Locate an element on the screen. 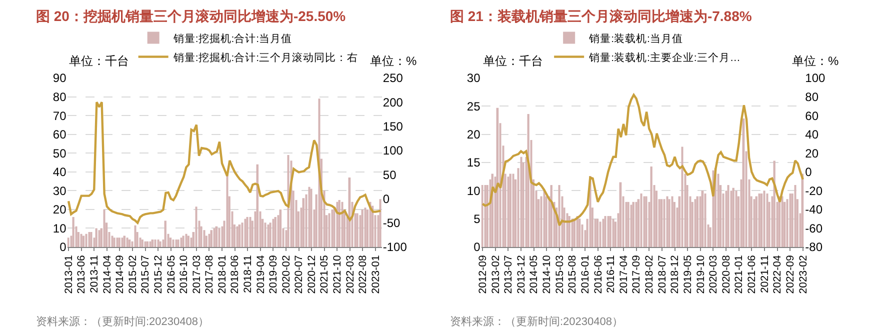  y2-tick-label: 80 is located at coordinates (812, 97).